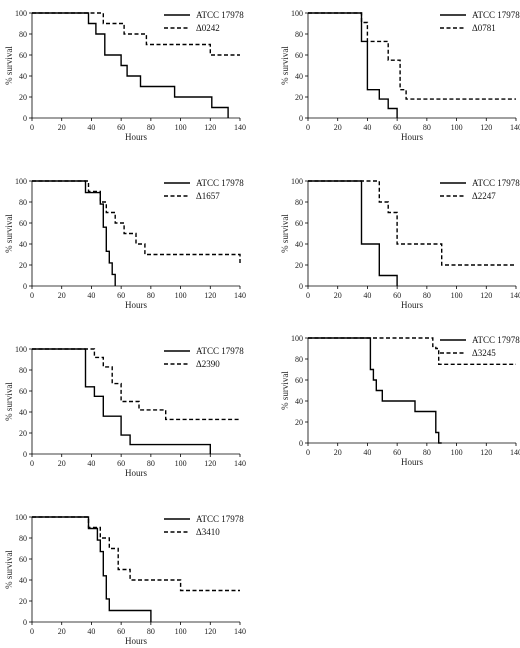 This screenshot has height=648, width=520. What do you see at coordinates (484, 196) in the screenshot?
I see `legend-label-2: Δ2247` at bounding box center [484, 196].